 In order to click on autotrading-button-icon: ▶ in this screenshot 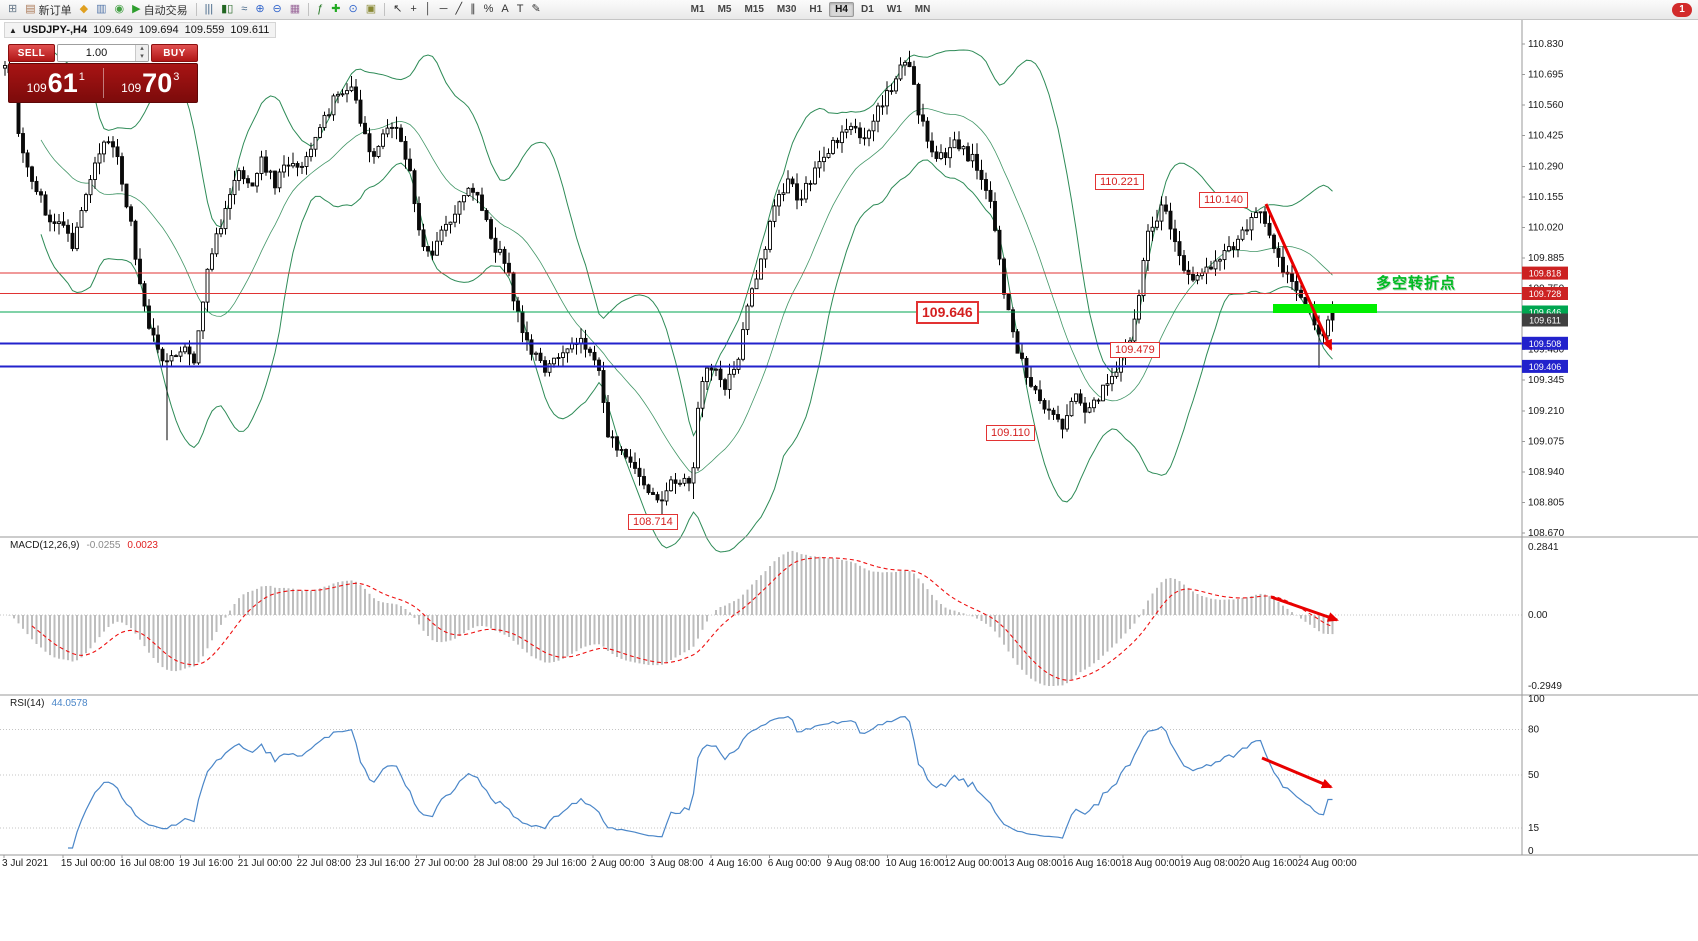, I will do `click(136, 9)`.